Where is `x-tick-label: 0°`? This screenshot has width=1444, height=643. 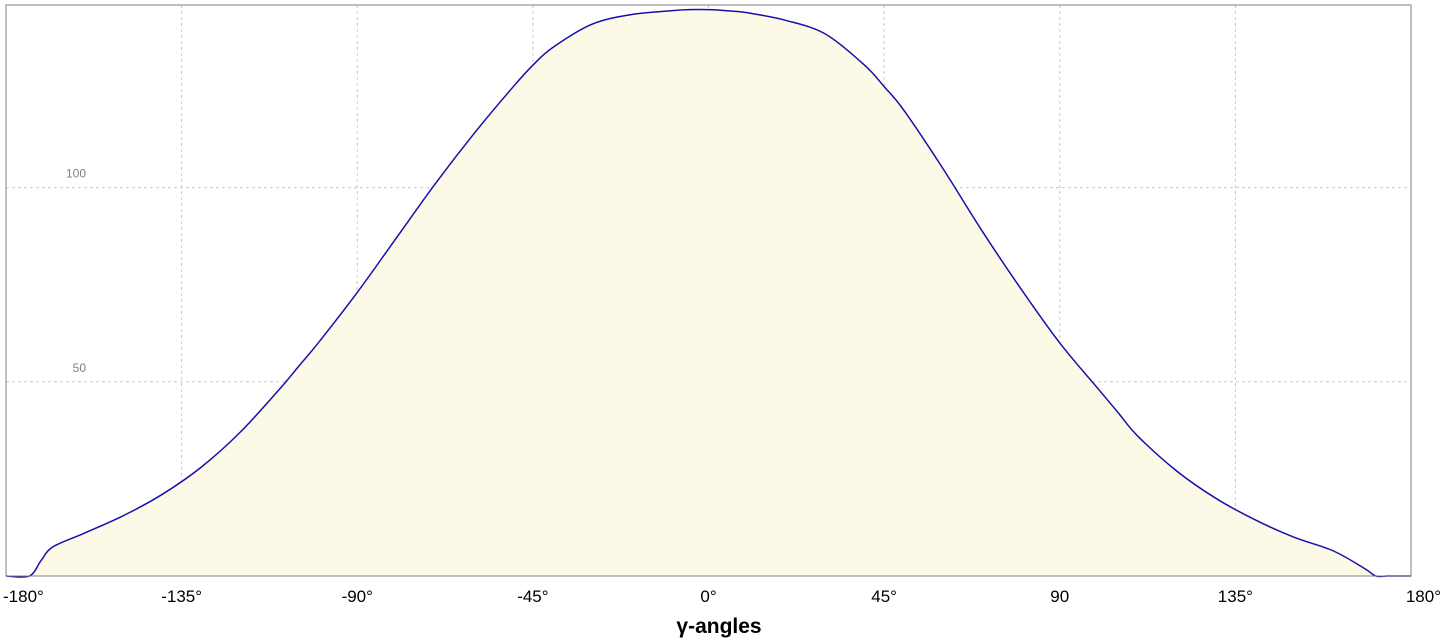
x-tick-label: 0° is located at coordinates (708, 596).